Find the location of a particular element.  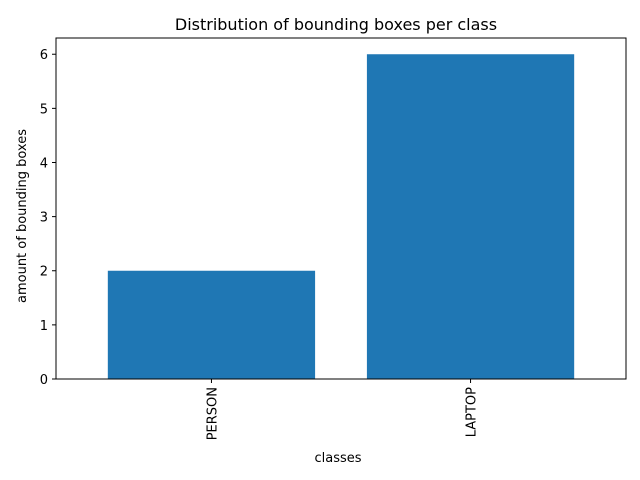

x-axis-label: classes is located at coordinates (337, 458).